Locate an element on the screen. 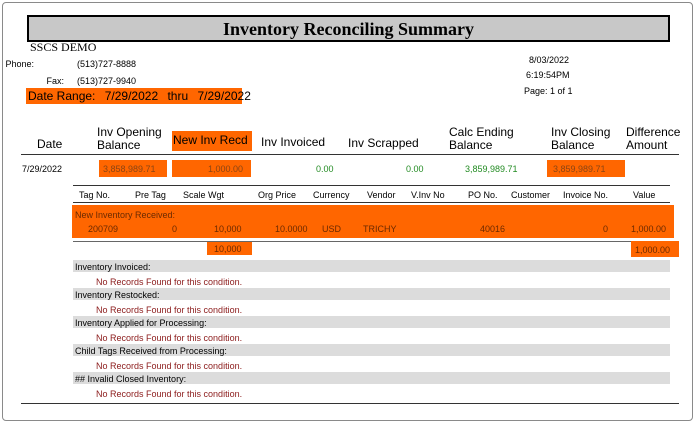 This screenshot has width=696, height=424. date-range-to: 7/29/2022 is located at coordinates (224, 96).